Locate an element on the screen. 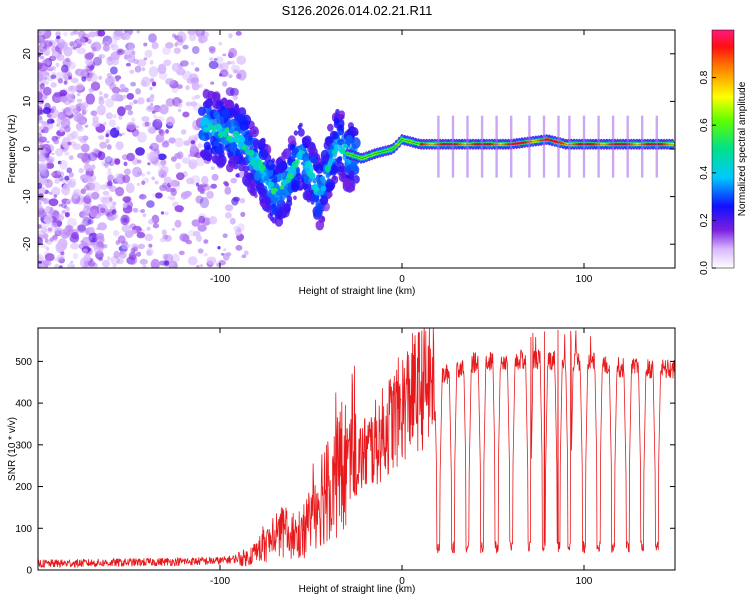  y-tick-label: -10 is located at coordinates (27, 196).